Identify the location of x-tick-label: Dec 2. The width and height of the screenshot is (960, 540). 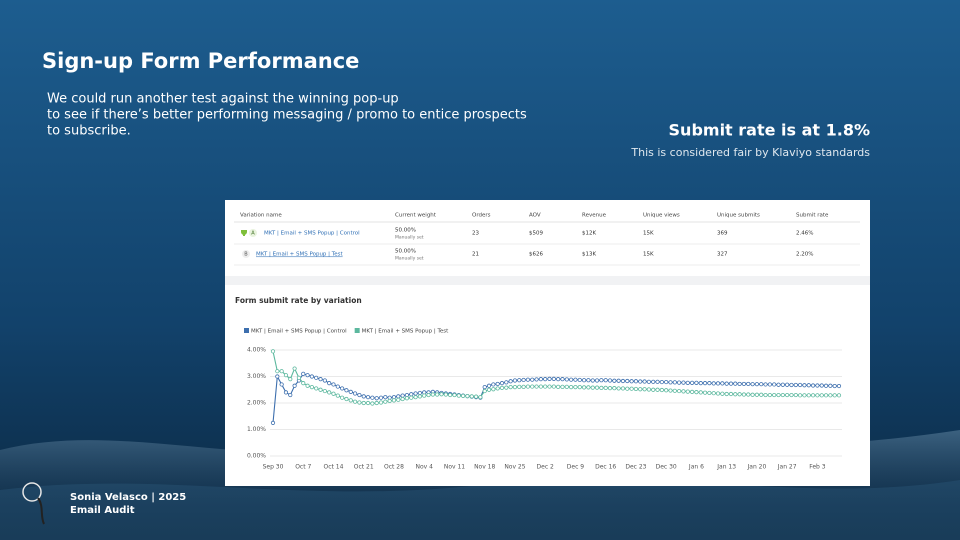
(546, 467).